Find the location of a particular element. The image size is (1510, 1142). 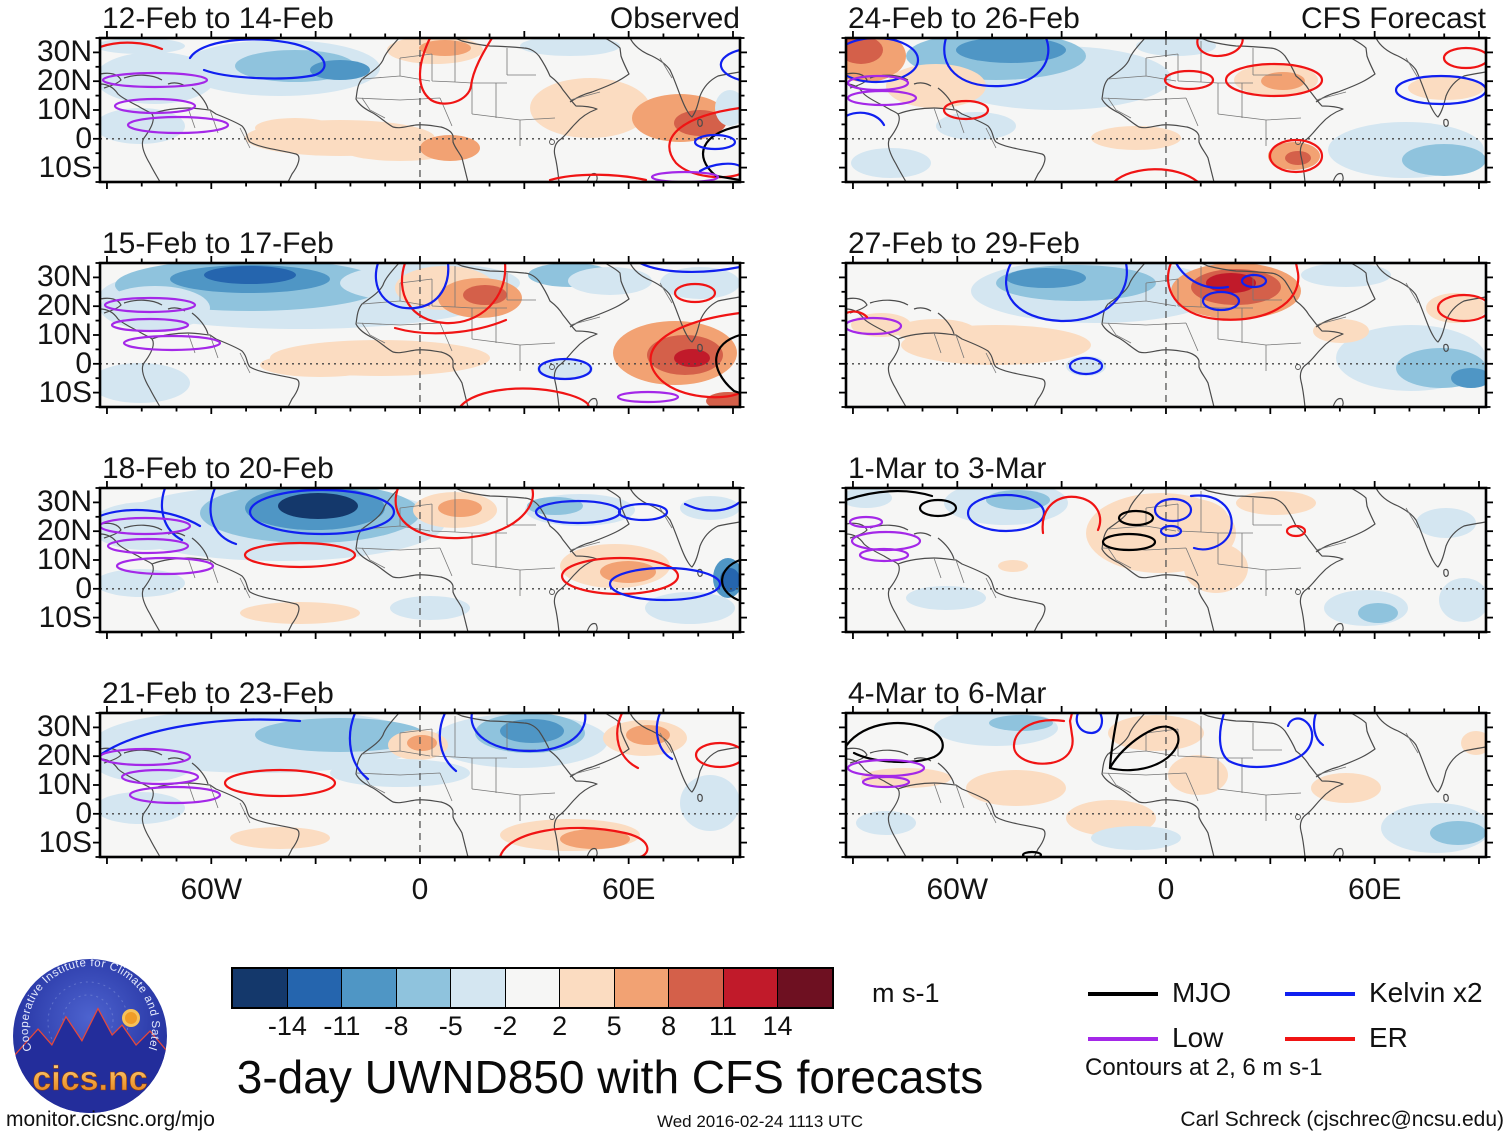

legend-label: ER is located at coordinates (1388, 1037).